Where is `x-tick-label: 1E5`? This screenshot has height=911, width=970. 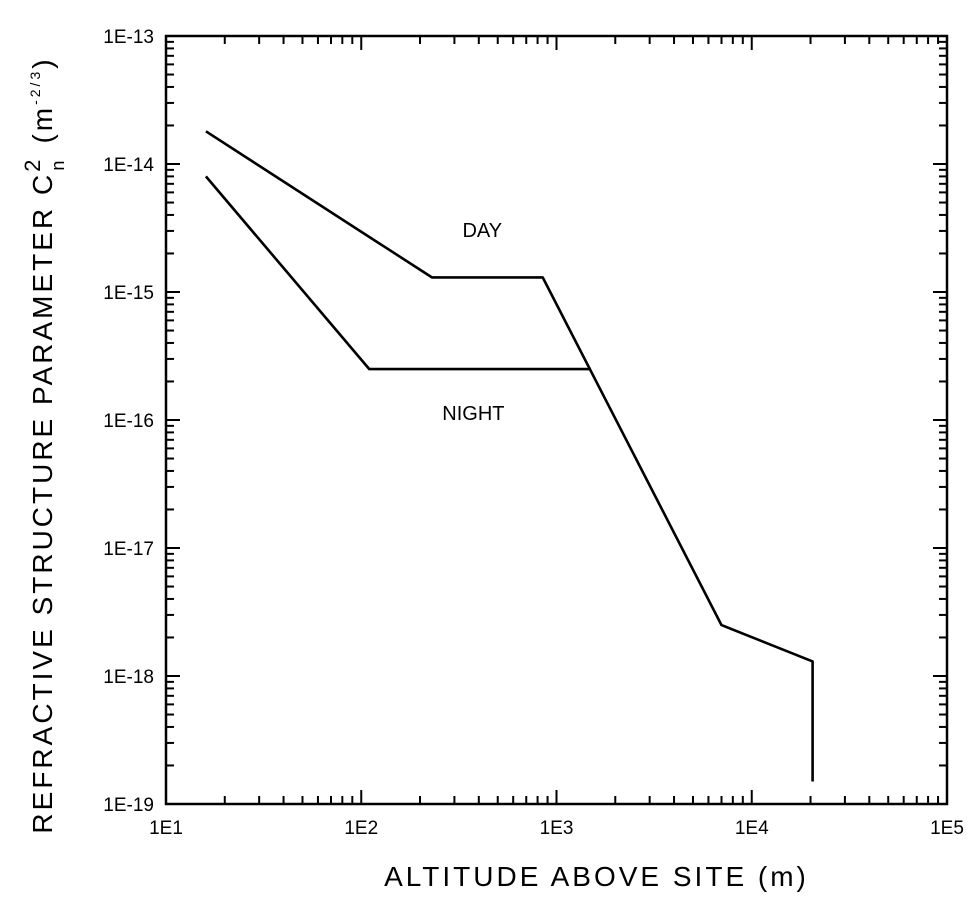
x-tick-label: 1E5 is located at coordinates (947, 828).